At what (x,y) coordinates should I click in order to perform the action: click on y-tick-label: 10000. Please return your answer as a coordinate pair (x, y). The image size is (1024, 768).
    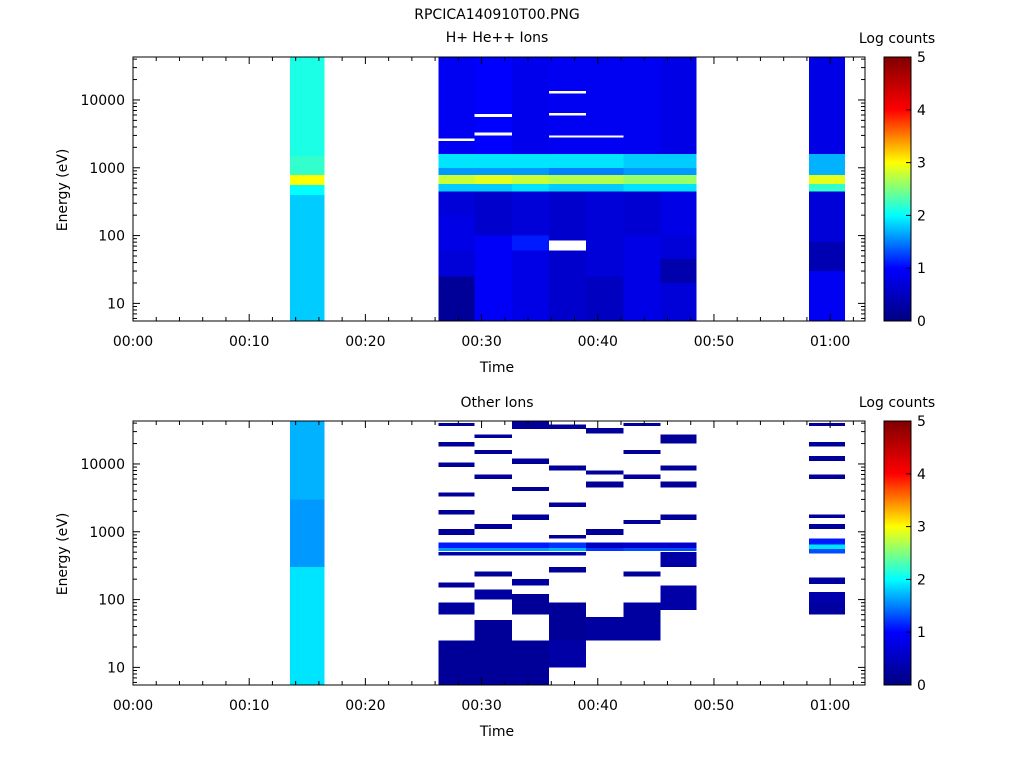
    Looking at the image, I should click on (102, 465).